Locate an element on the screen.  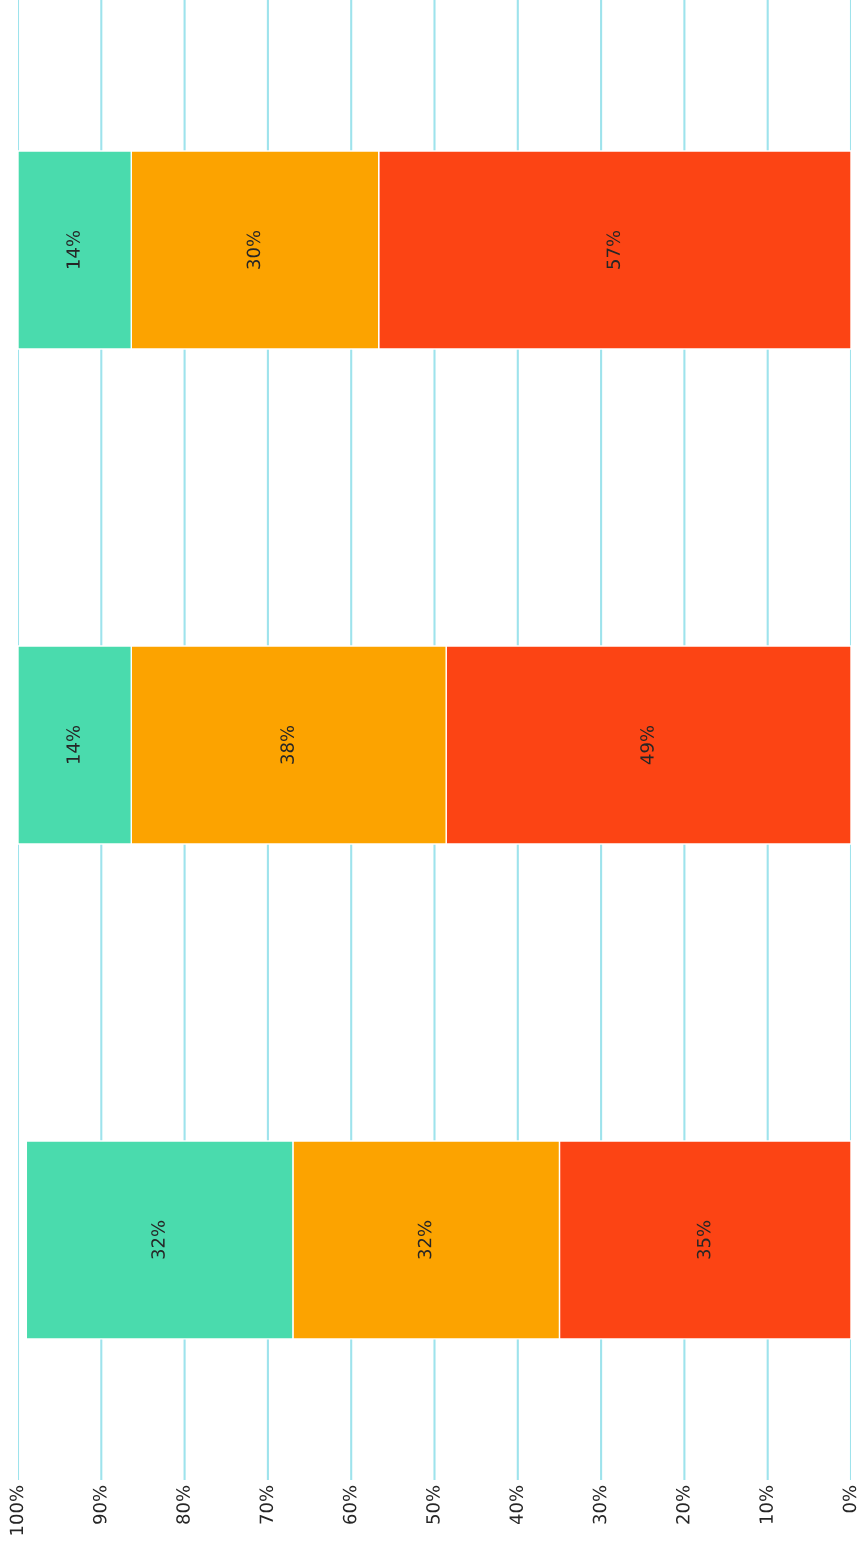
x-tick-label: 10% is located at coordinates (766, 1504).